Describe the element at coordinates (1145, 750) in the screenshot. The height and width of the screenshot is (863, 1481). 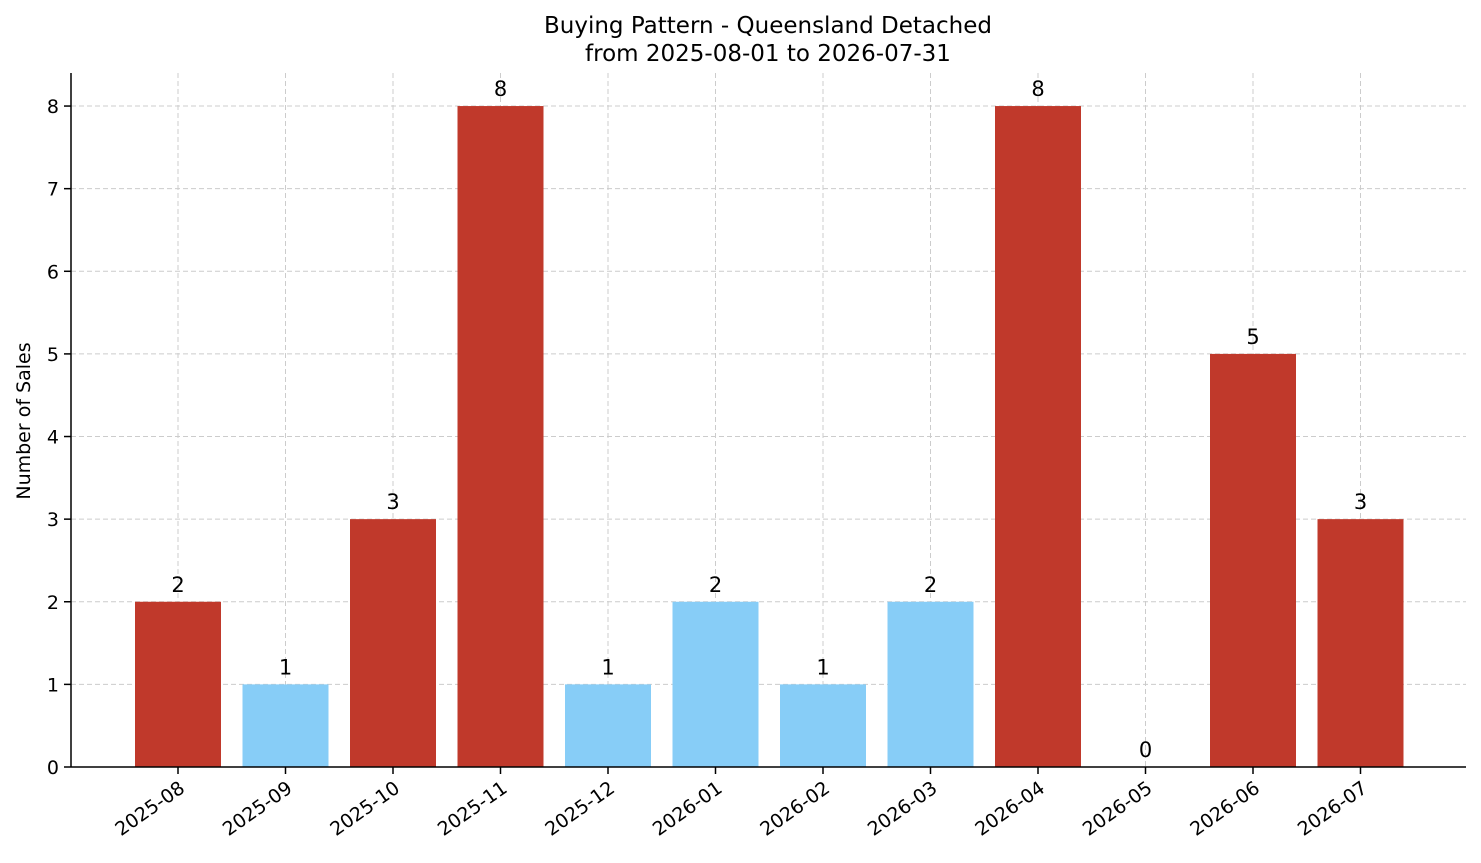
I see `bar-value-label: 0` at that location.